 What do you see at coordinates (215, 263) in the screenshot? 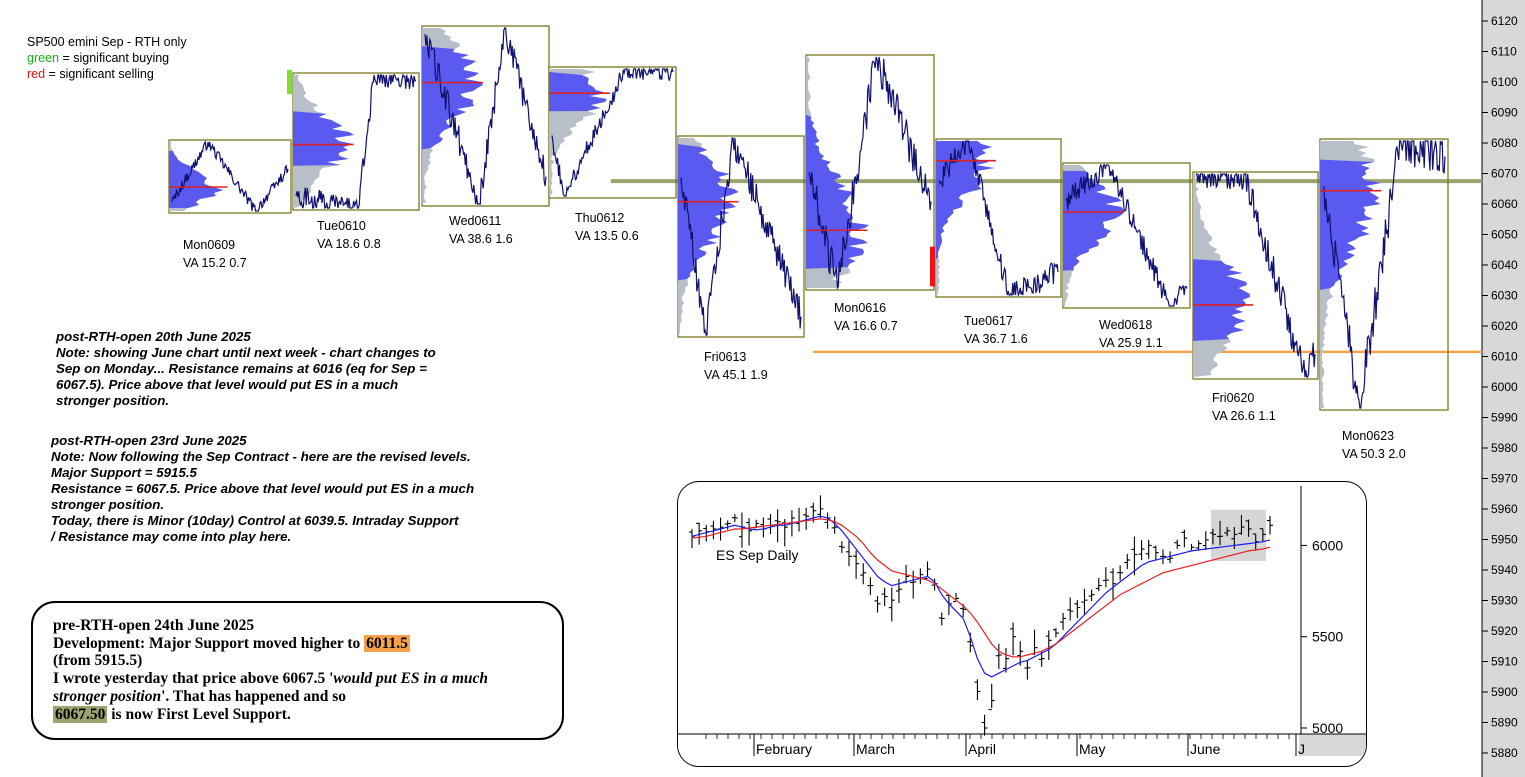
I see `session-stats: VA 15.2 0.7` at bounding box center [215, 263].